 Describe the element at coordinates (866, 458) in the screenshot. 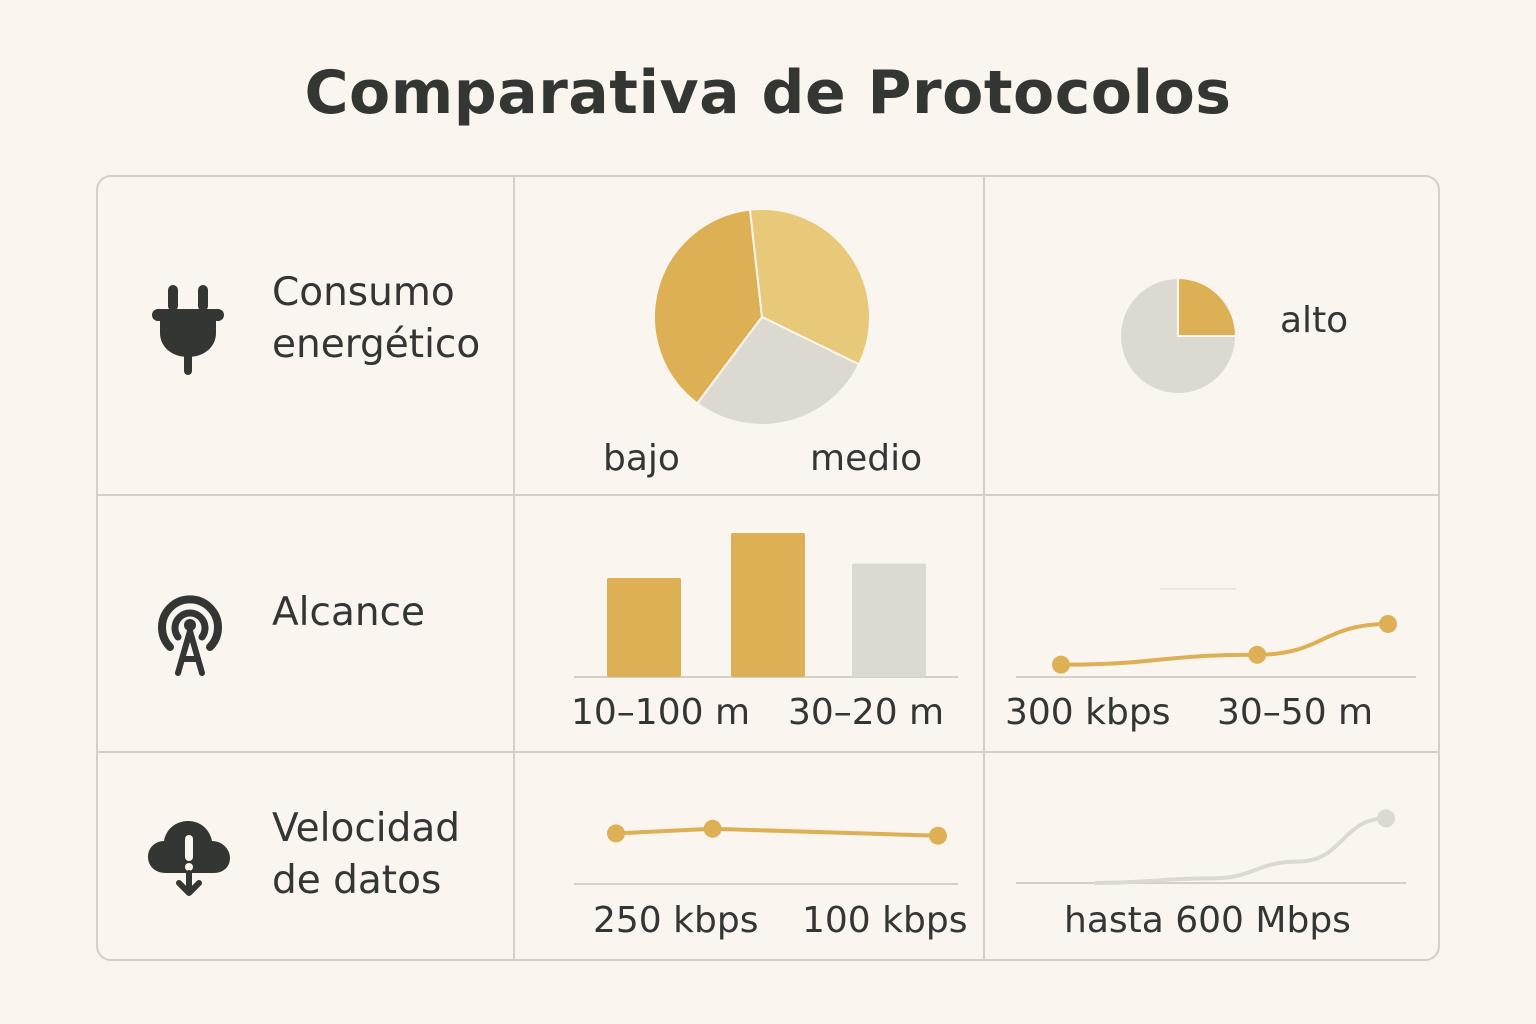

I see `label-medio: medio` at that location.